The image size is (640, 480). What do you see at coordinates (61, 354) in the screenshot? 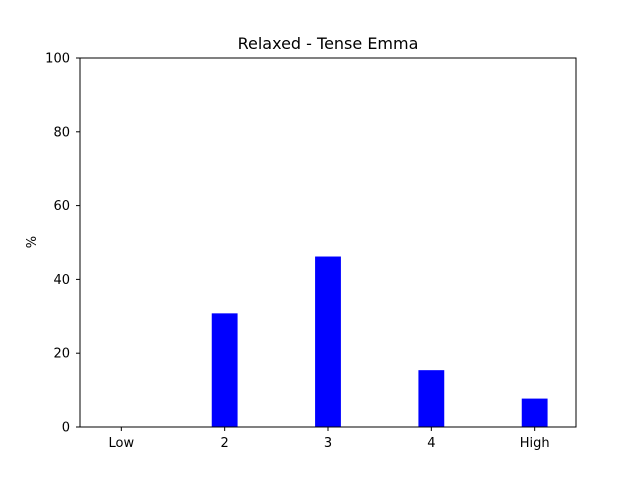
I see `y-tick-label: 20` at bounding box center [61, 354].